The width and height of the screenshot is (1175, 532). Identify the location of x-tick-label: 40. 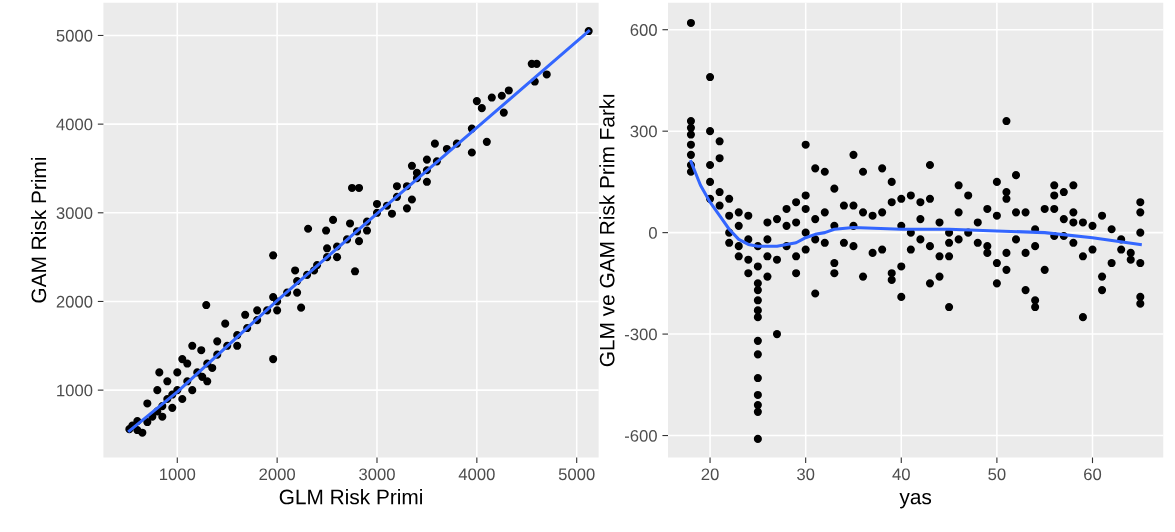
(901, 474).